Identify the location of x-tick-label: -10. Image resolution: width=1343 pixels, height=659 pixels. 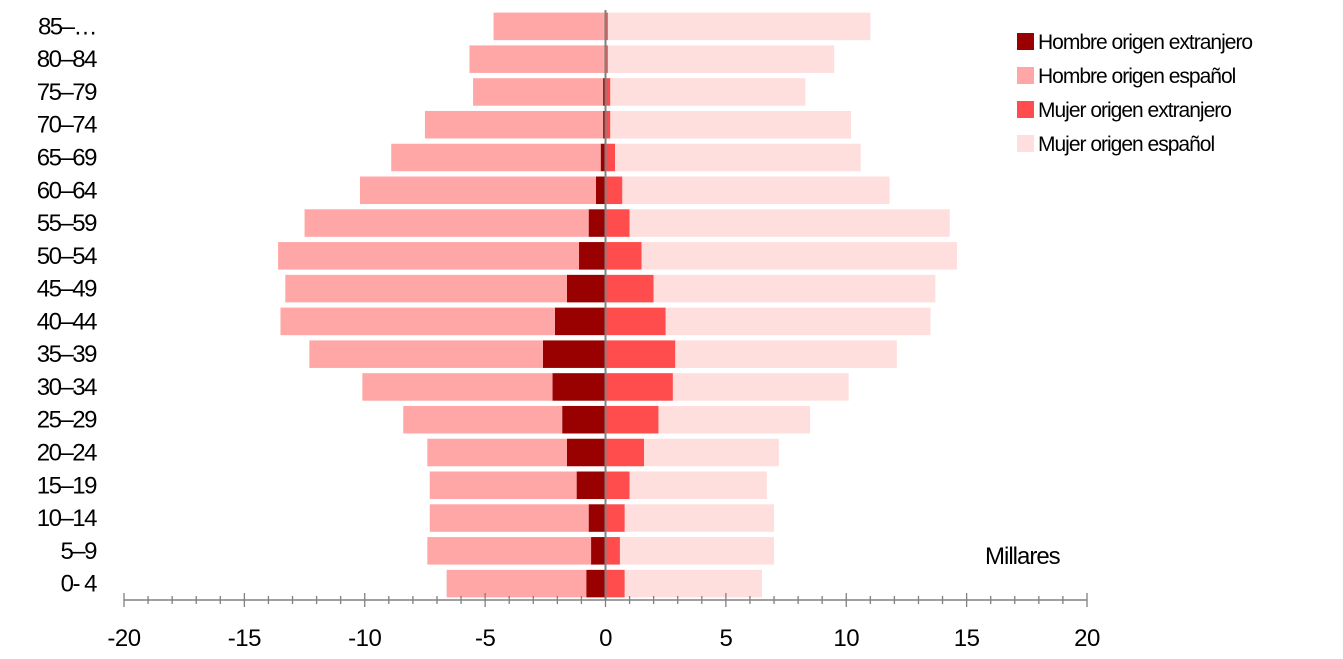
(364, 638).